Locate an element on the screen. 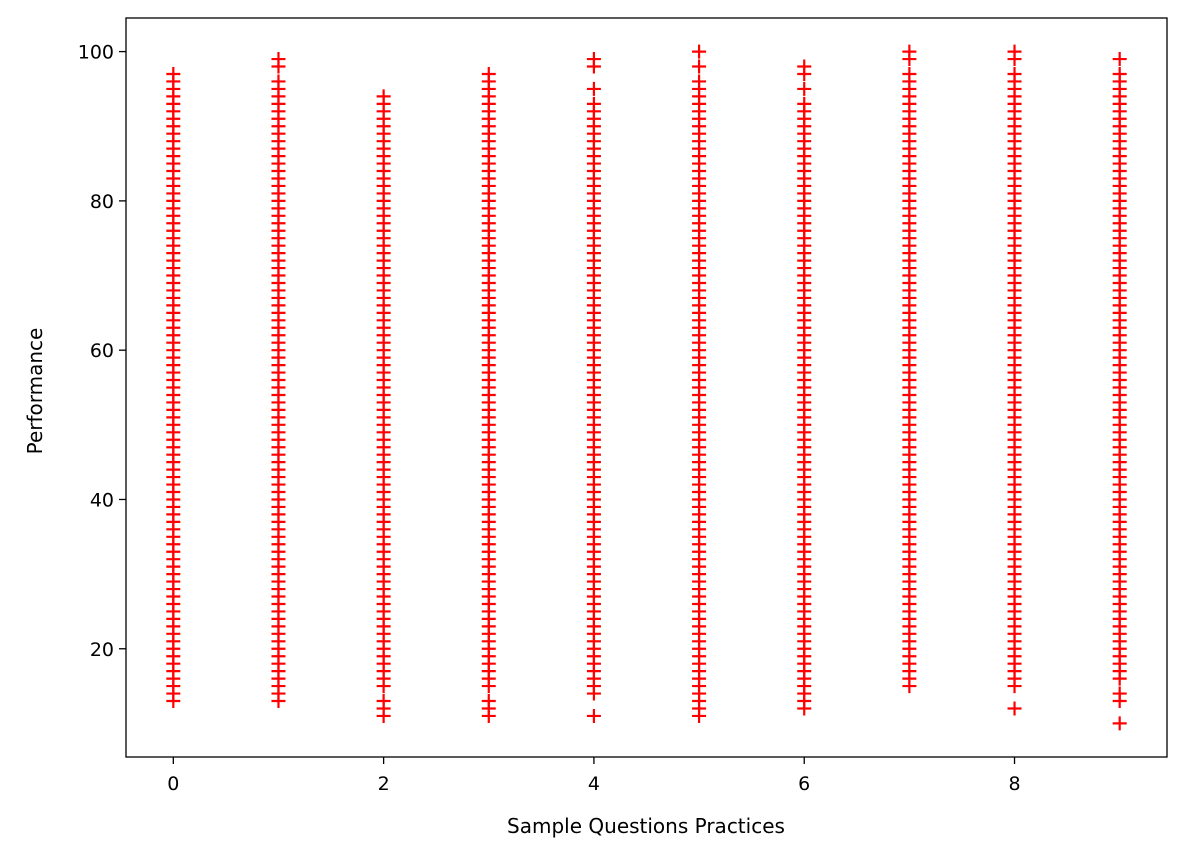 The image size is (1186, 858). y-axis: 20 40 60 80 100 is located at coordinates (102, 351).